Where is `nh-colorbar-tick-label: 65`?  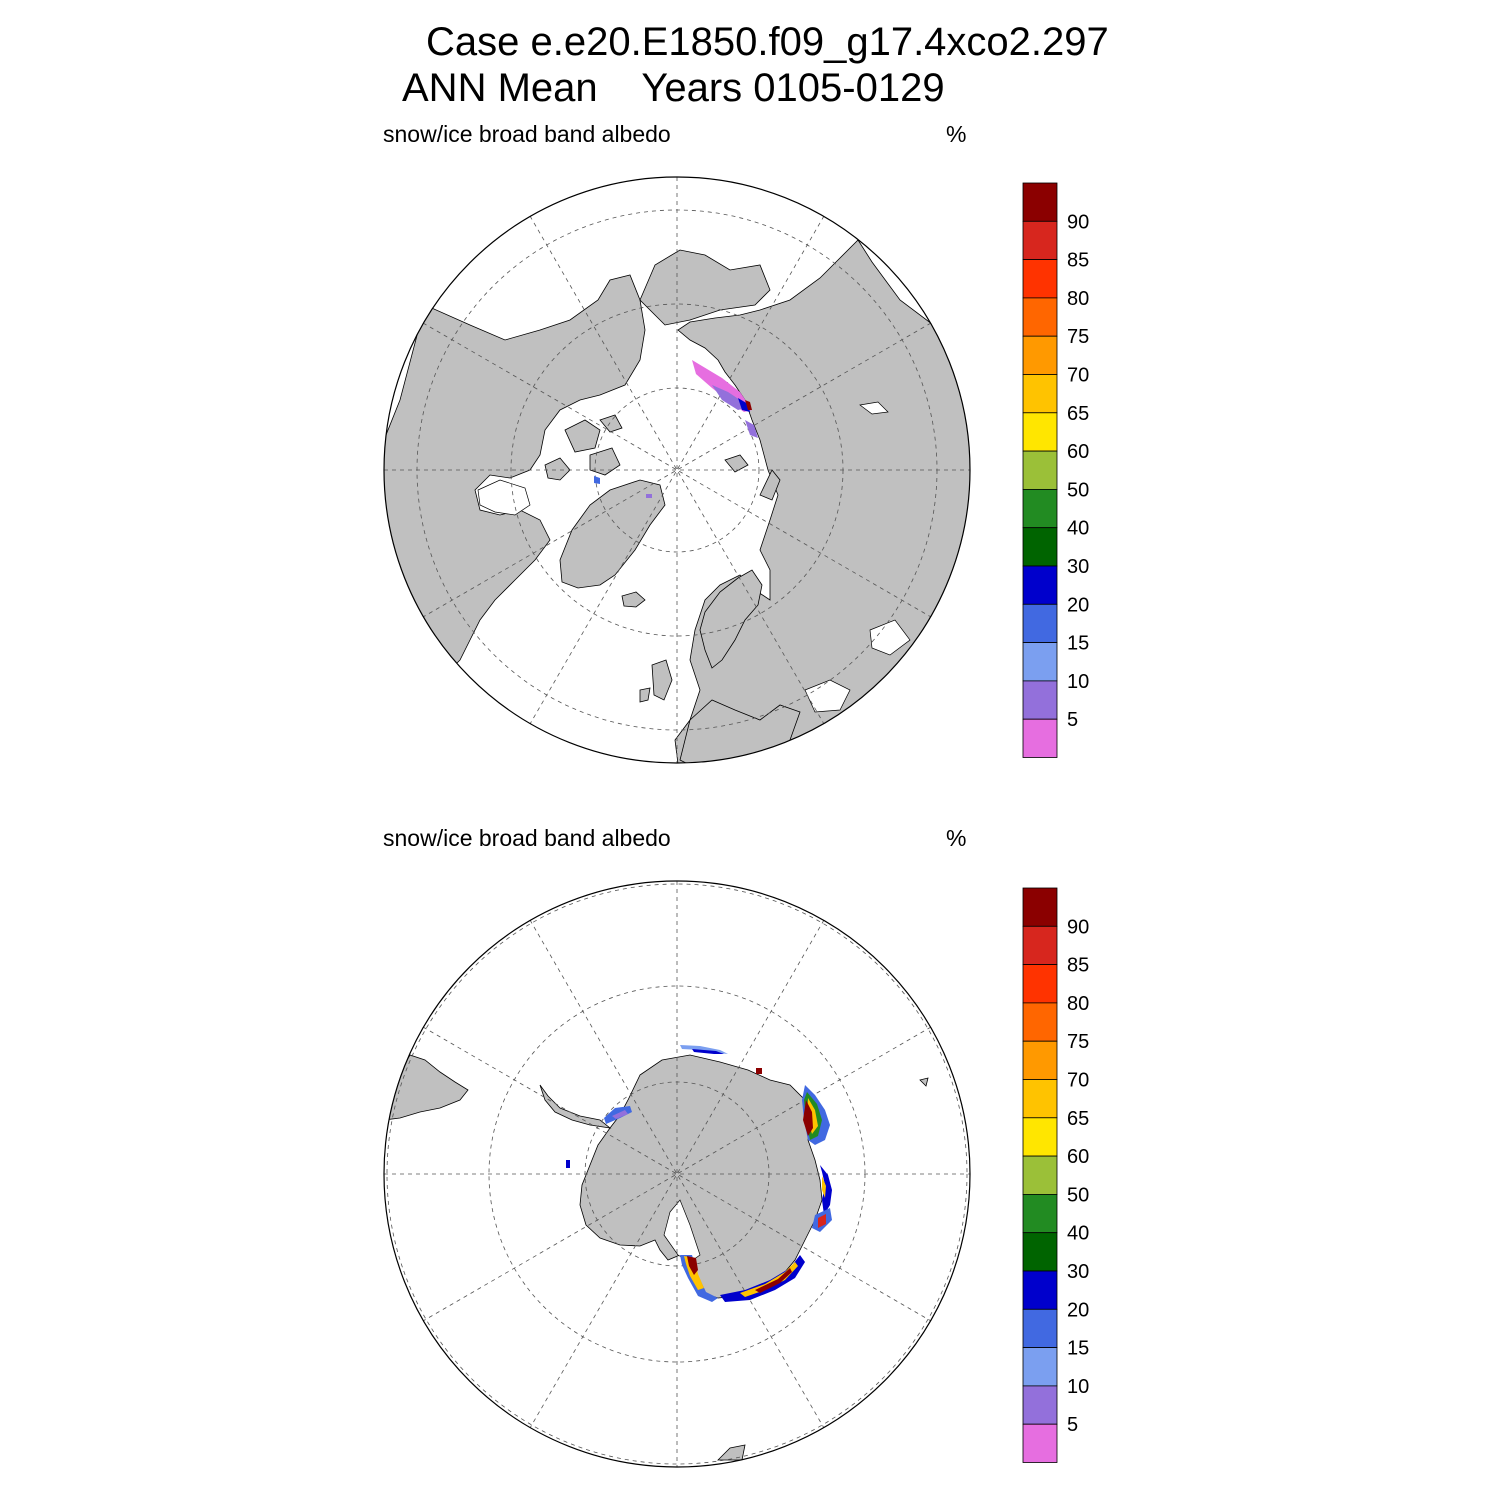
nh-colorbar-tick-label: 65 is located at coordinates (1078, 414).